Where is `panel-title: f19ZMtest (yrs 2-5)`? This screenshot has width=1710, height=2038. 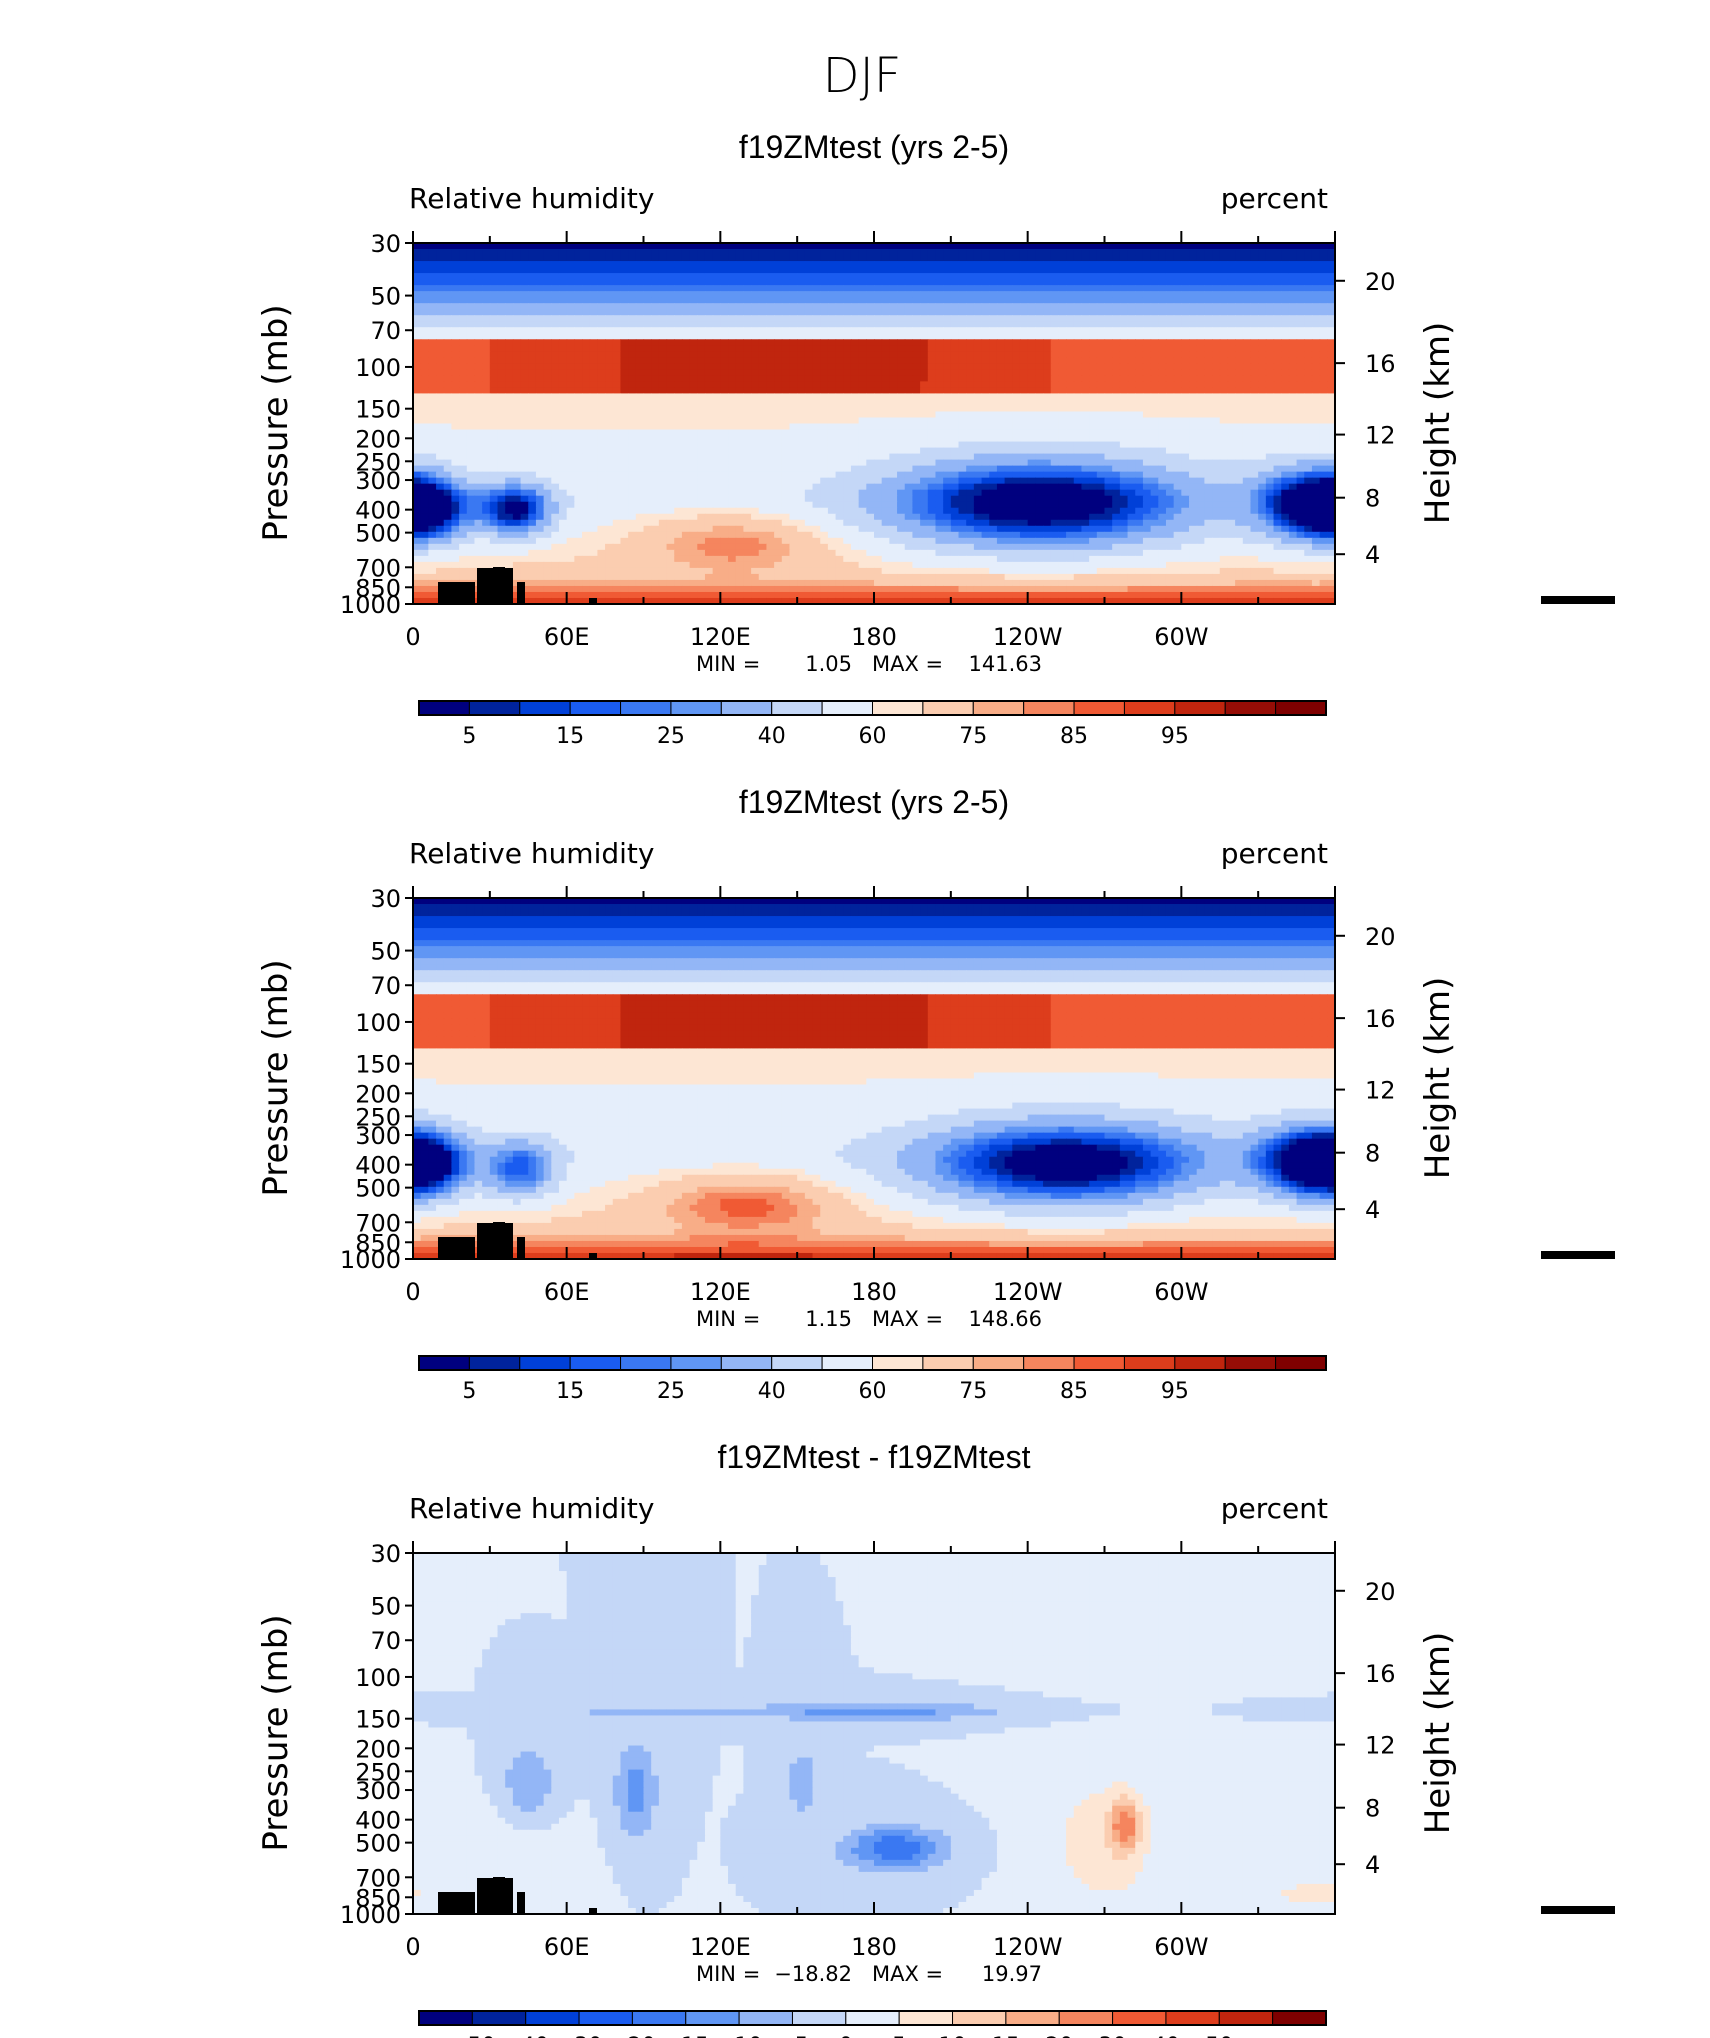
panel-title: f19ZMtest (yrs 2-5) is located at coordinates (874, 147).